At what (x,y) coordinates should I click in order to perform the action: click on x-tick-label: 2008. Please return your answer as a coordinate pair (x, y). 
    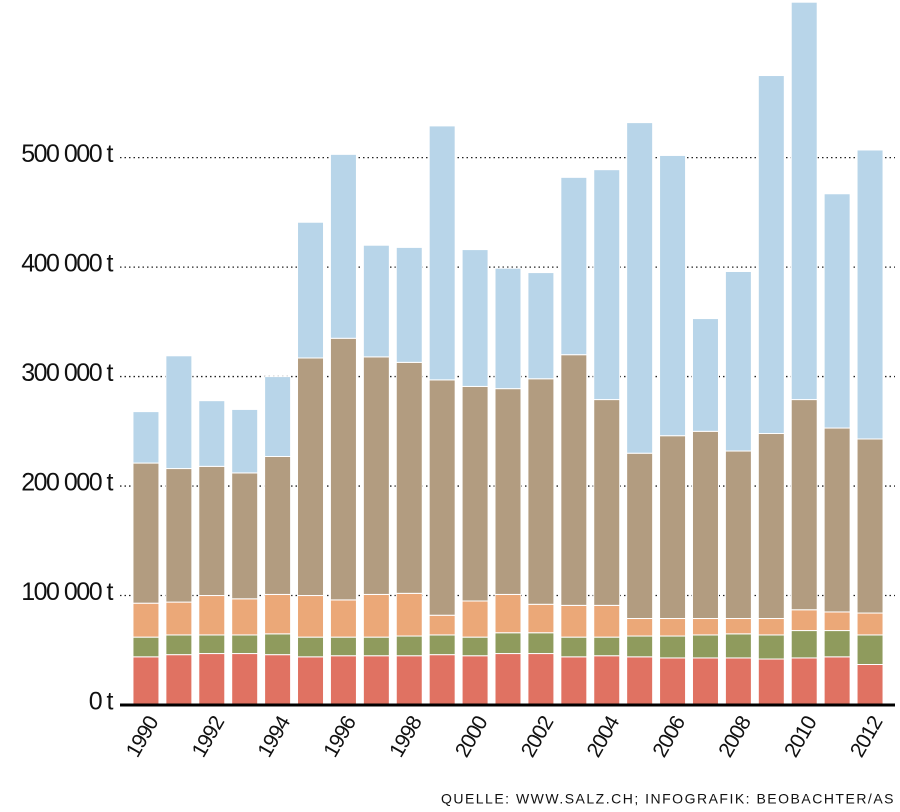
    Looking at the image, I should click on (734, 736).